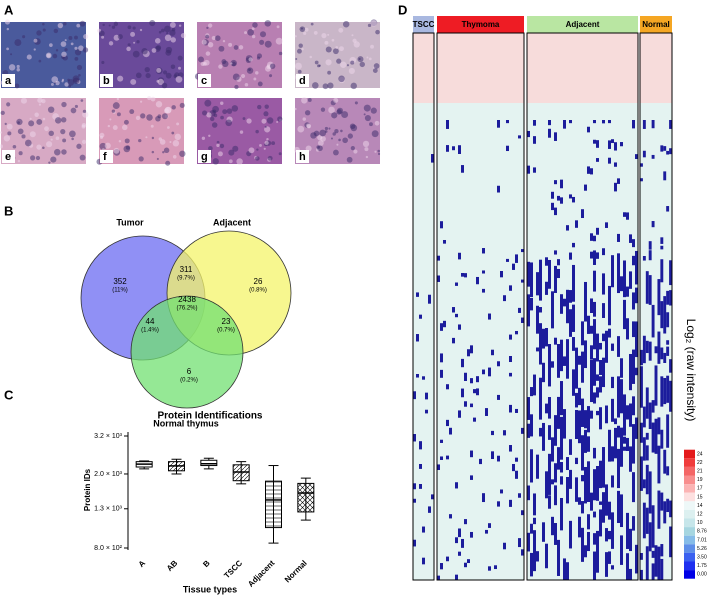  I want to click on x-tick-label: TSCC, so click(233, 569).